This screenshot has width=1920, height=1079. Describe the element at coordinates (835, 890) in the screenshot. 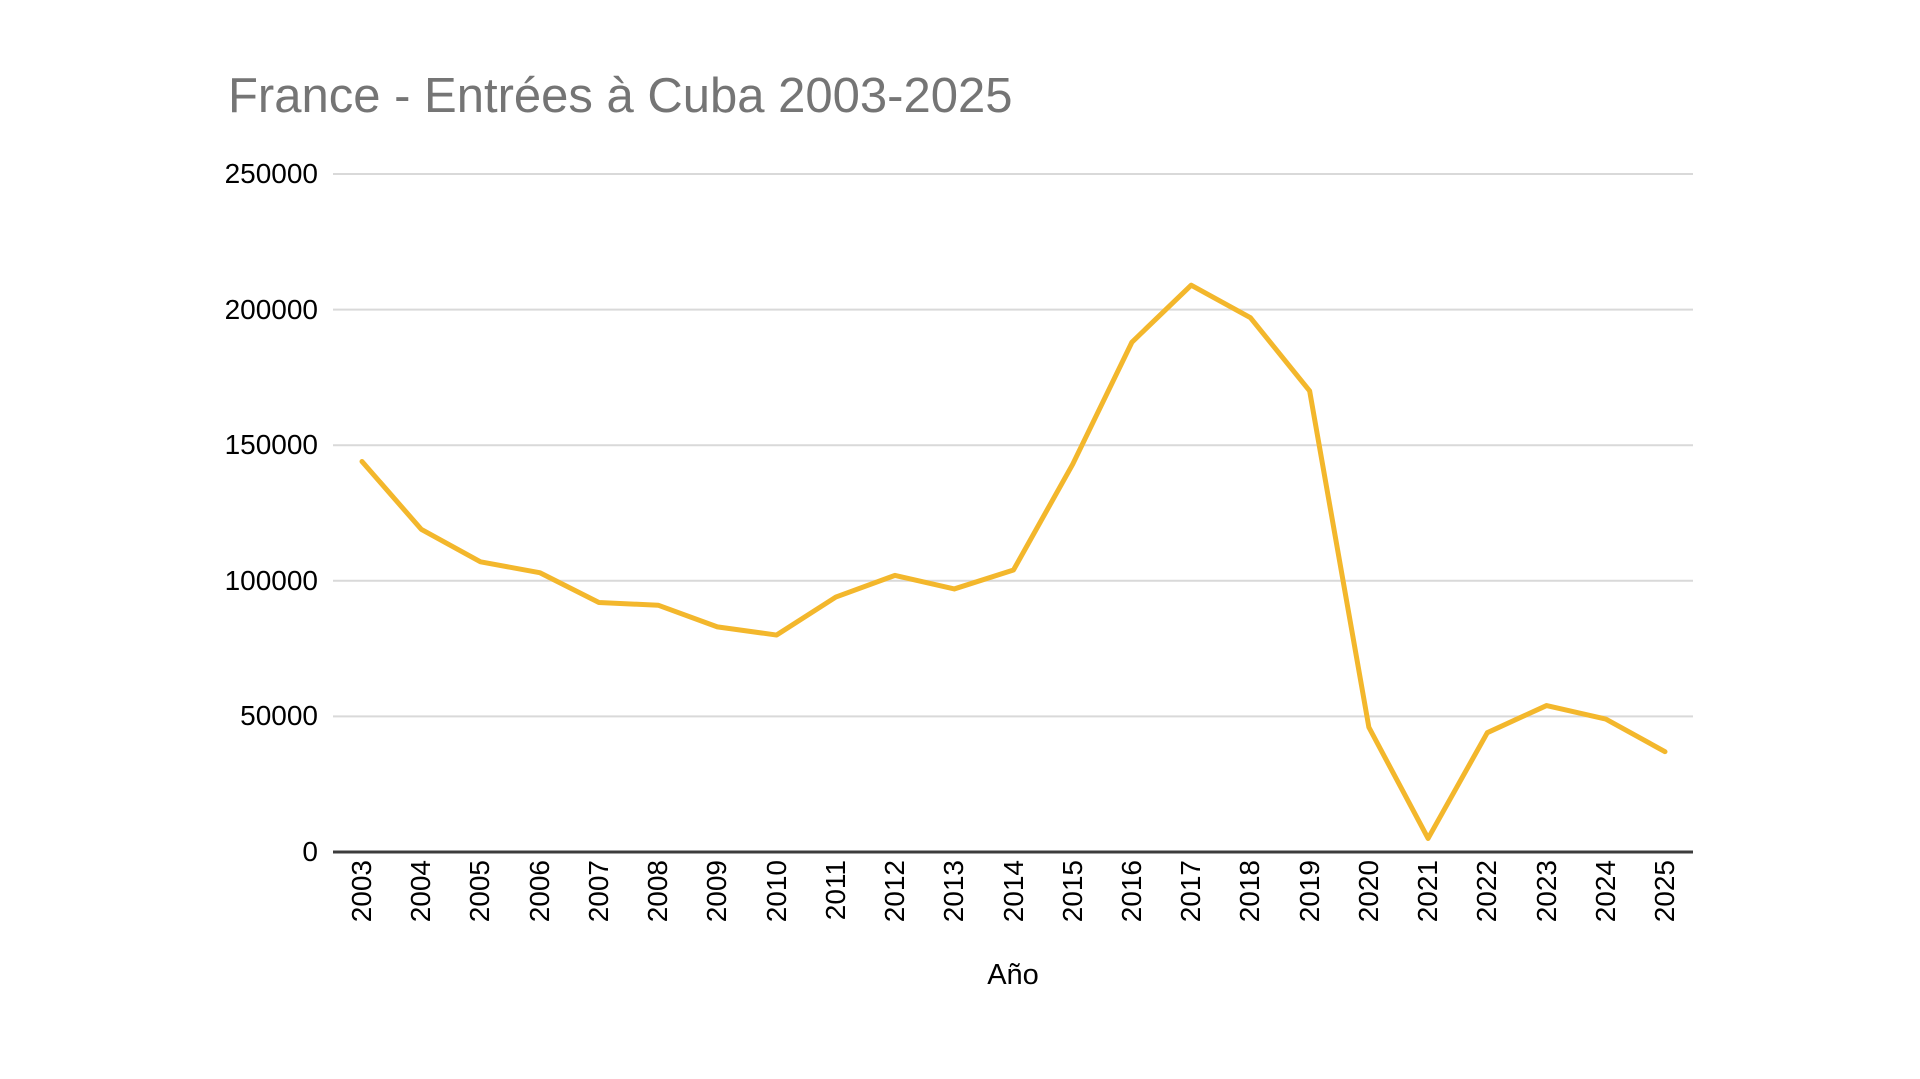

I see `x-axis-tick-label: 2011` at that location.